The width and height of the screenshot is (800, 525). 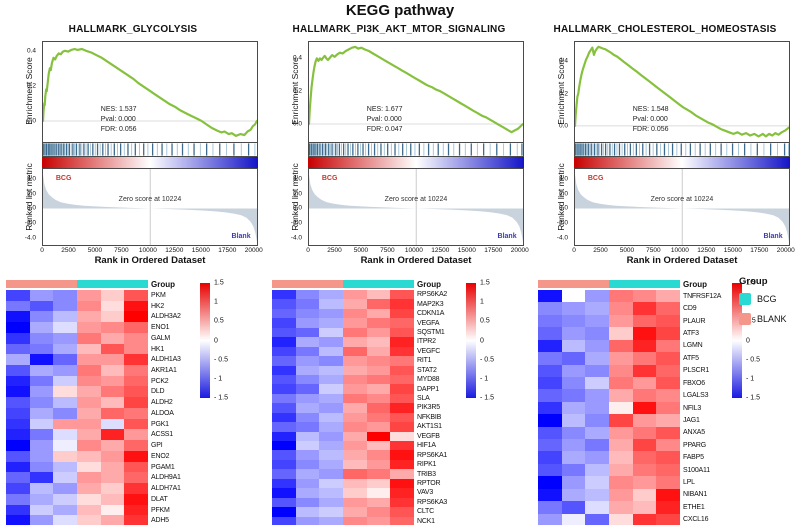 What do you see at coordinates (737, 340) in the screenshot?
I see `colorbar-gradient` at bounding box center [737, 340].